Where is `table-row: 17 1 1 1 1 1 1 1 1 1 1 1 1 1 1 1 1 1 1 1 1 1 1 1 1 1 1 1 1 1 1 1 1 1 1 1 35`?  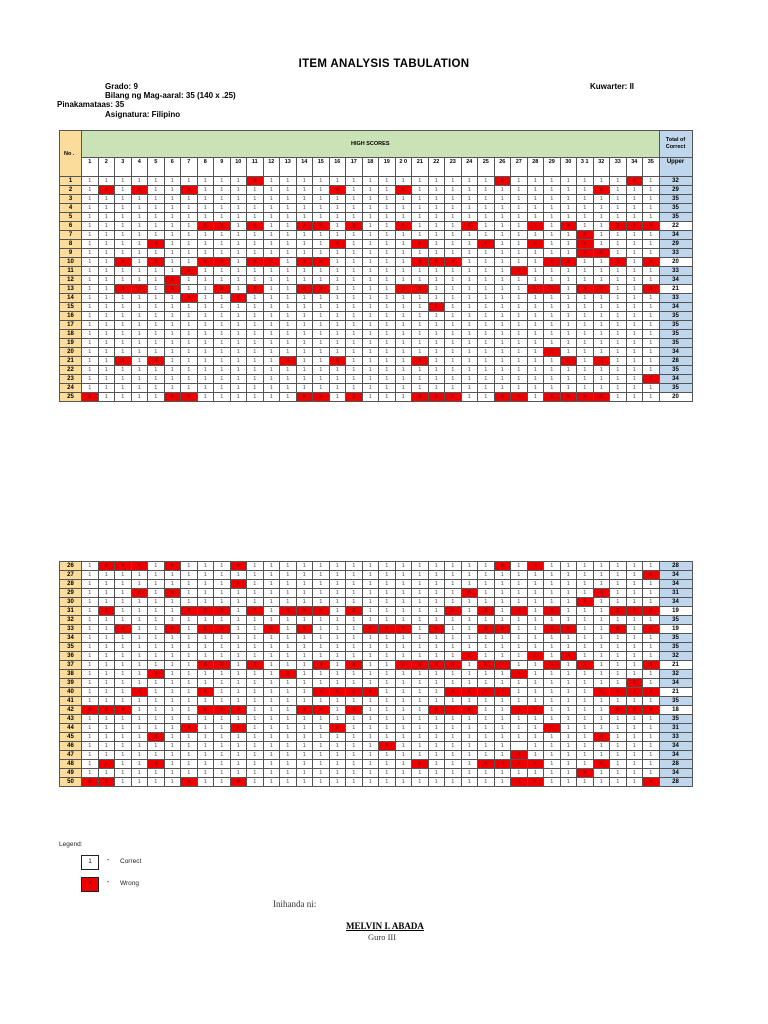 table-row: 17 1 1 1 1 1 1 1 1 1 1 1 1 1 1 1 1 1 1 1 1 1 1 1 1 1 1 1 1 1 1 1 1 1 1 1 35 is located at coordinates (376, 325).